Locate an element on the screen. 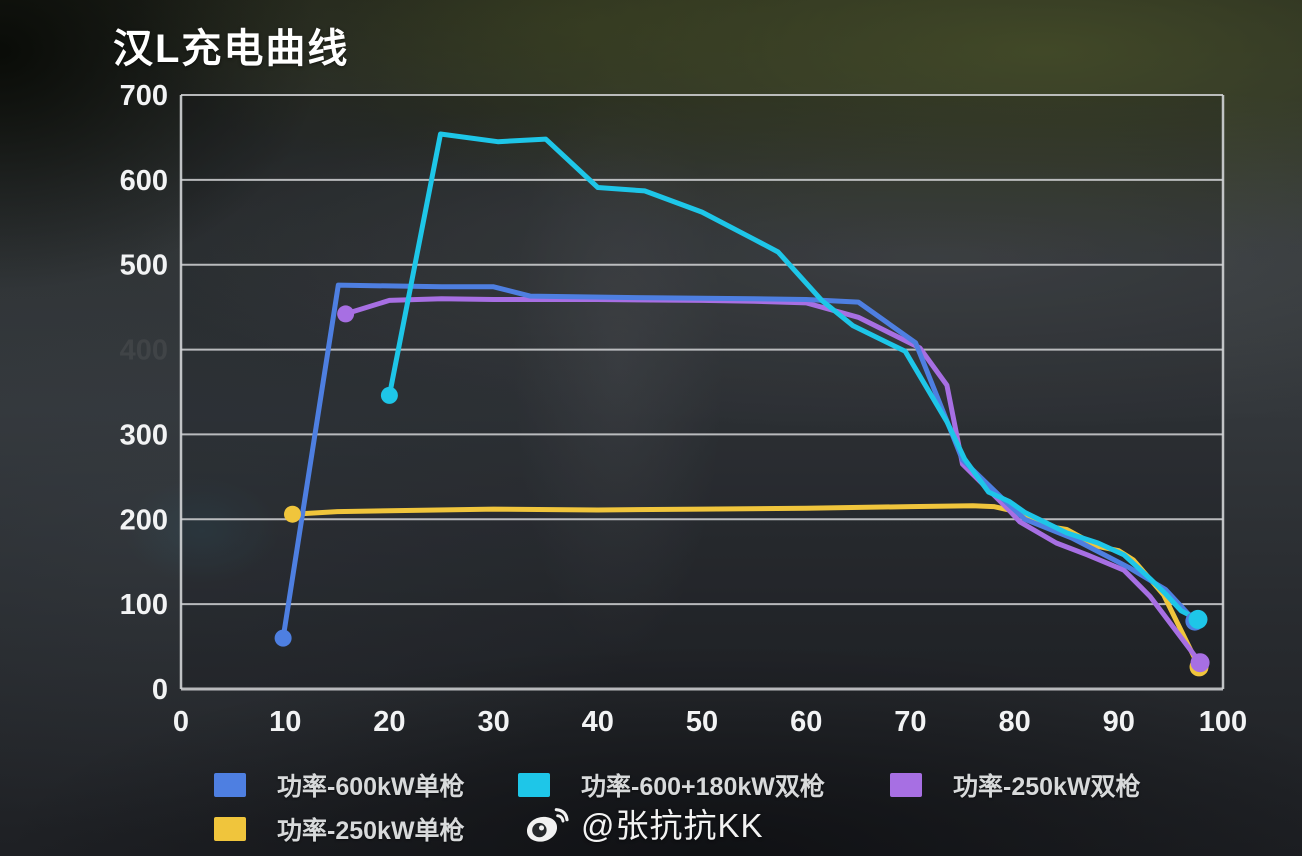 This screenshot has height=856, width=1302. weibo-icon is located at coordinates (548, 825).